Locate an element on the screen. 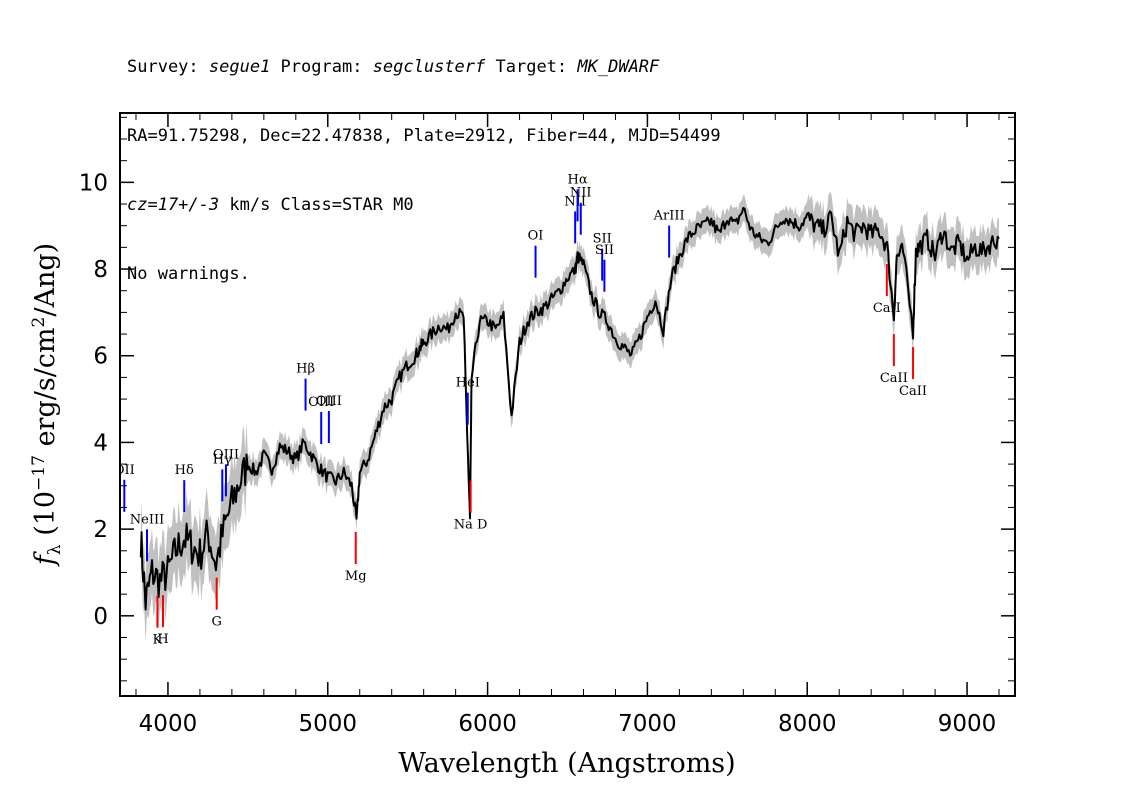 The image size is (1134, 810). emission-line-label: NeIII is located at coordinates (147, 519).